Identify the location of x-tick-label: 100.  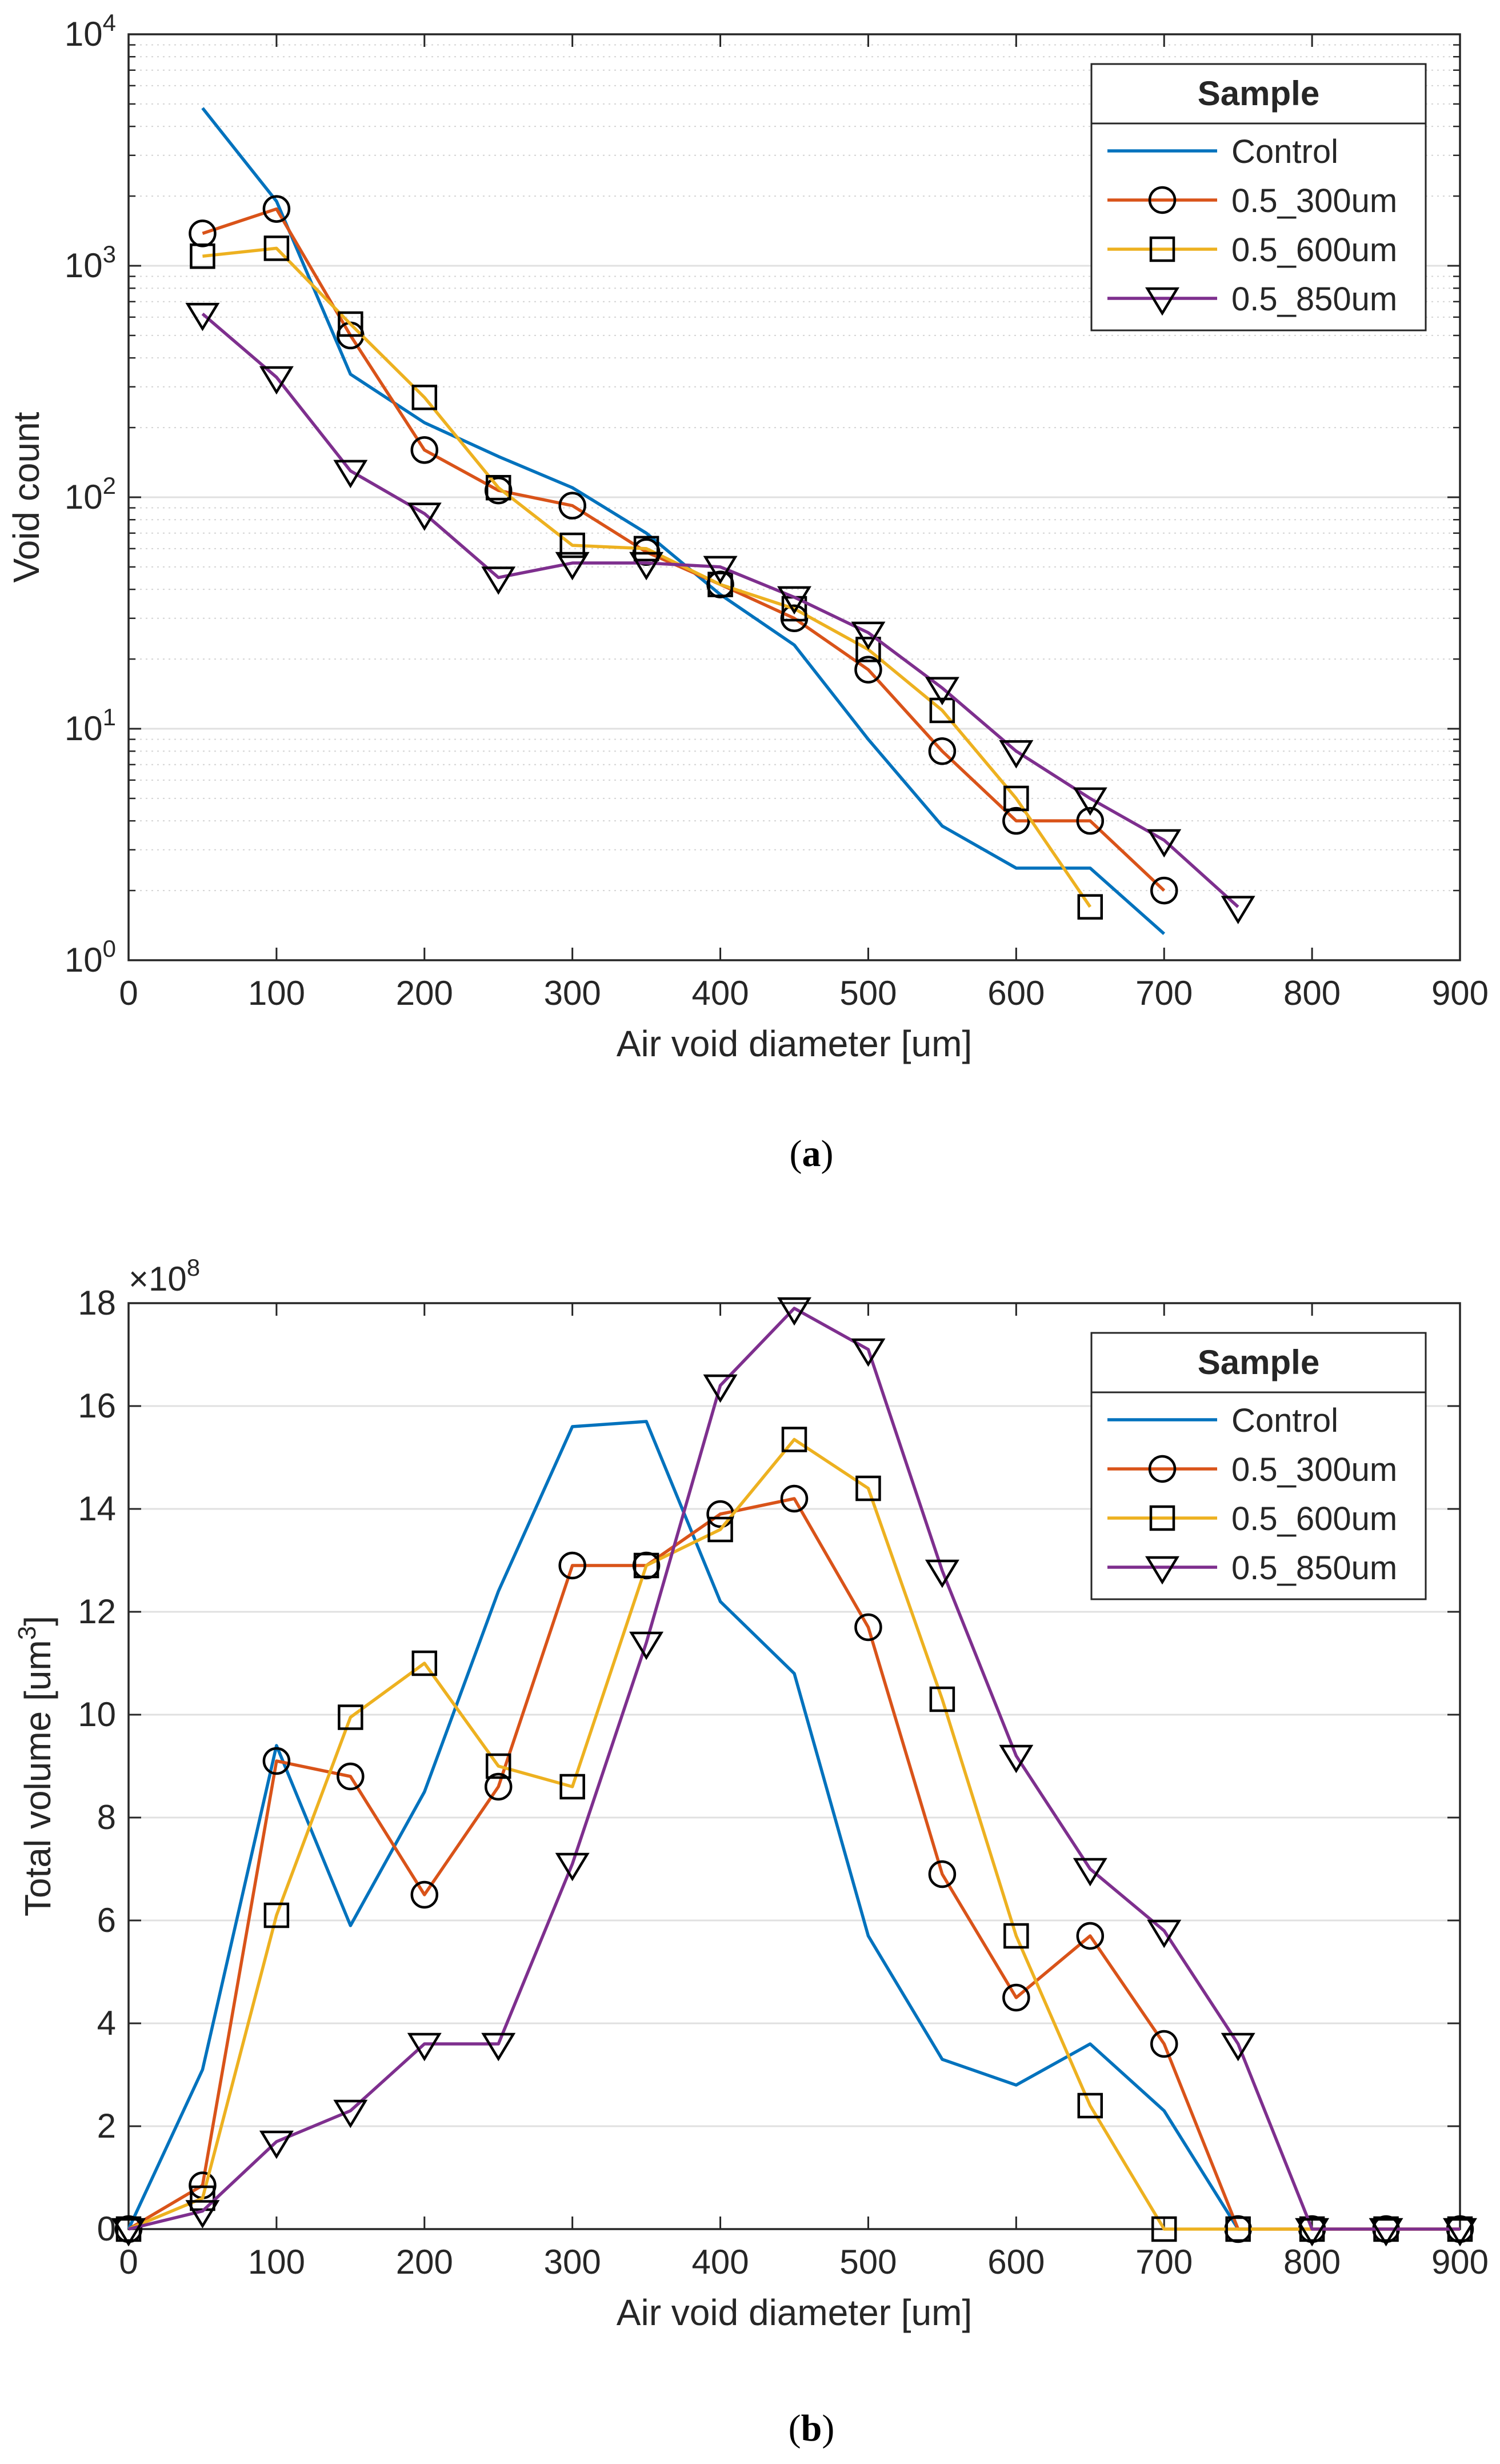
(276, 993).